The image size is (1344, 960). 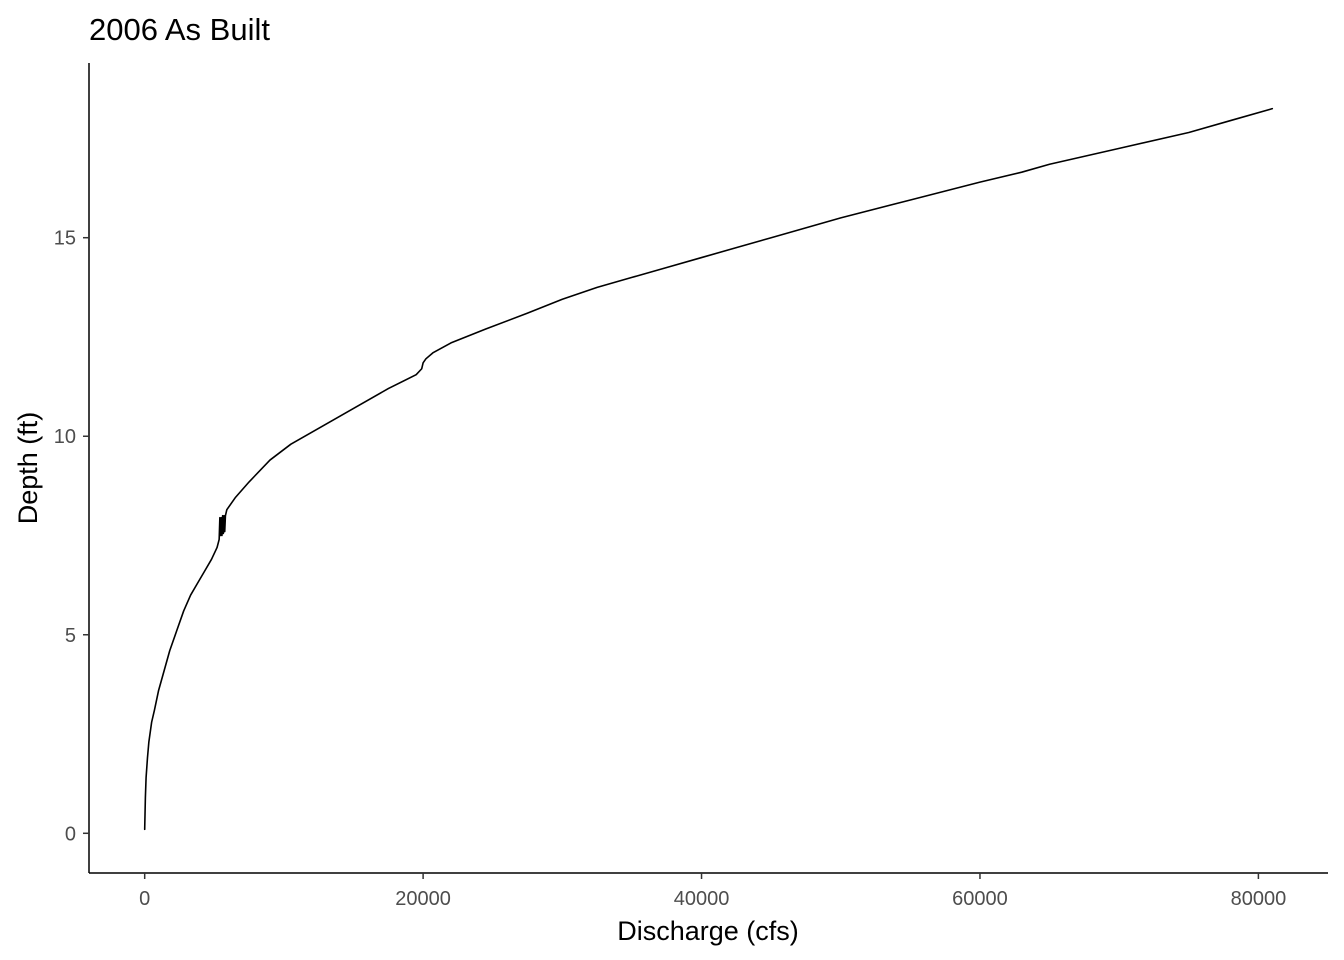 I want to click on x-tick-label: 60000, so click(x=980, y=899).